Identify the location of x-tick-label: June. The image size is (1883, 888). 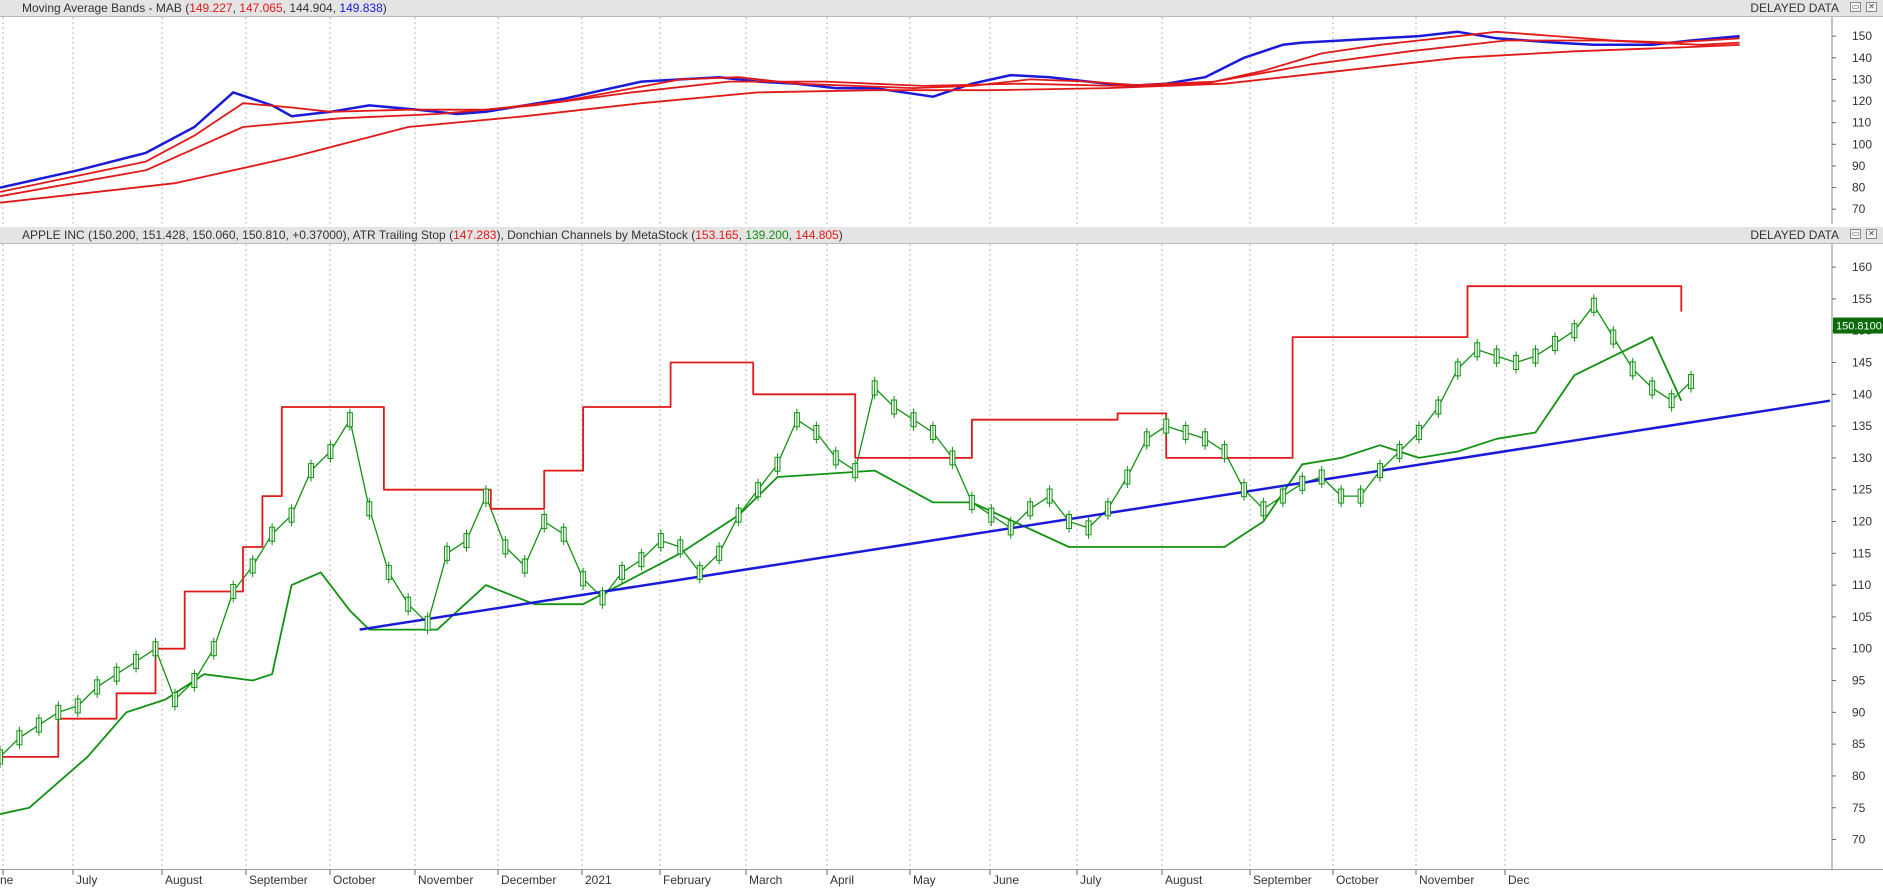
(1006, 880).